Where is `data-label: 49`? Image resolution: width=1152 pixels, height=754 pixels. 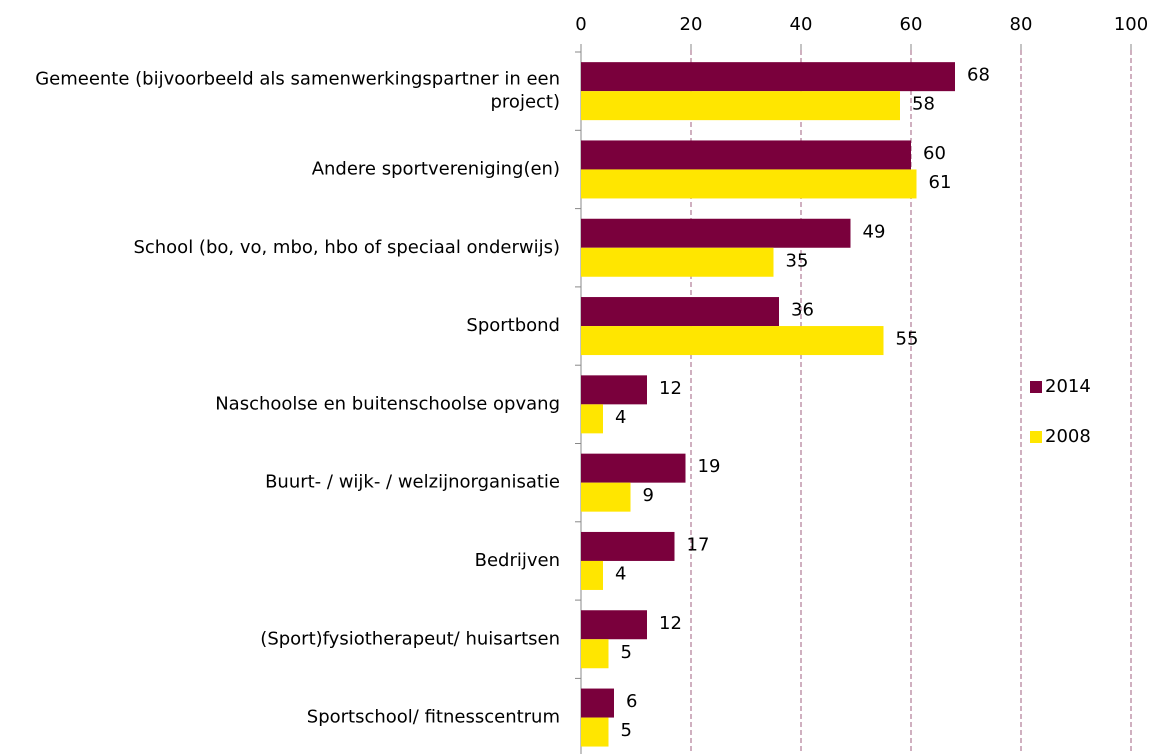 data-label: 49 is located at coordinates (874, 231).